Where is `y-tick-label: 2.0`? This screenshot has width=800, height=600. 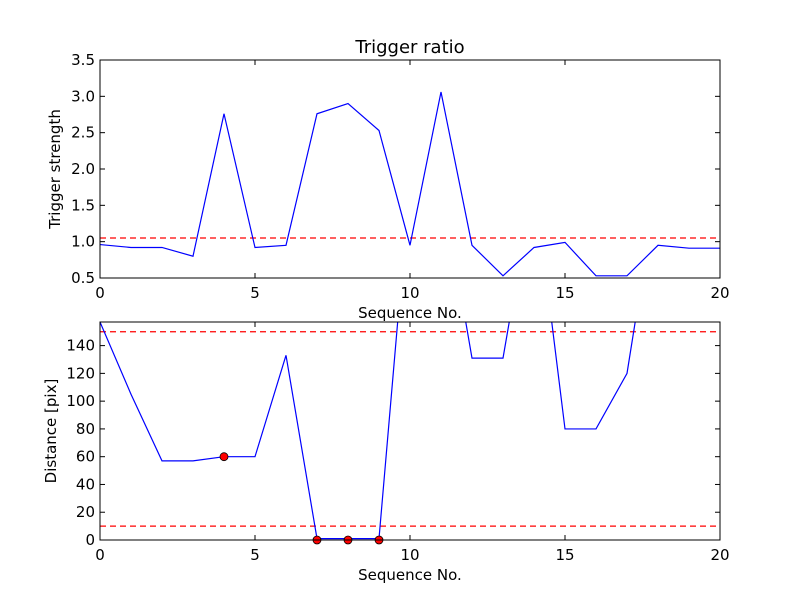
y-tick-label: 2.0 is located at coordinates (83, 169).